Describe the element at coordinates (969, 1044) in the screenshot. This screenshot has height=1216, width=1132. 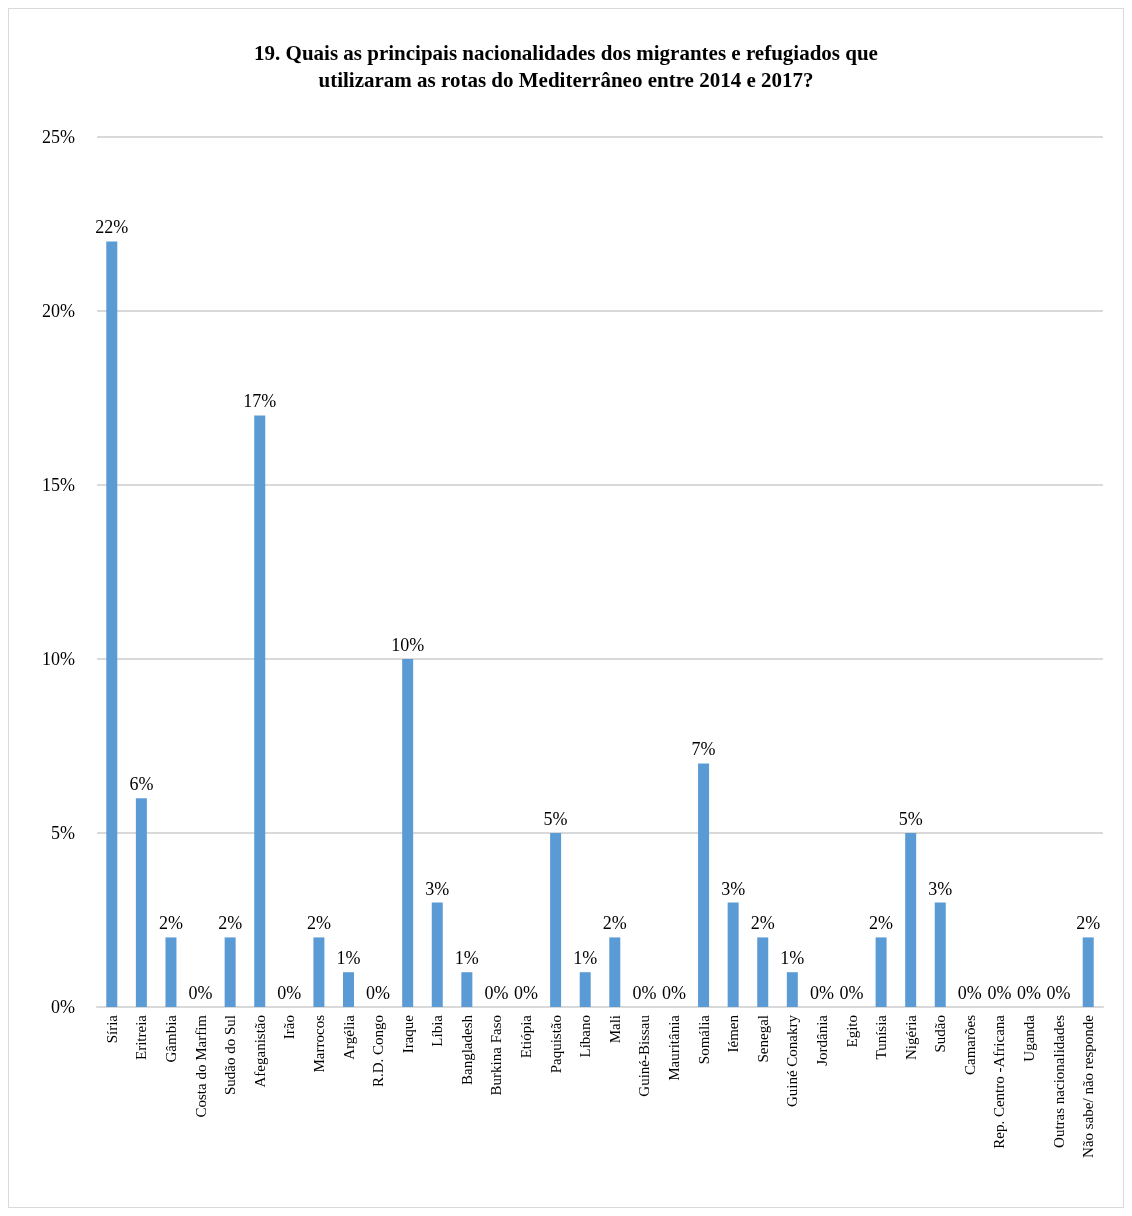
I see `x-tick-label: Camarões` at that location.